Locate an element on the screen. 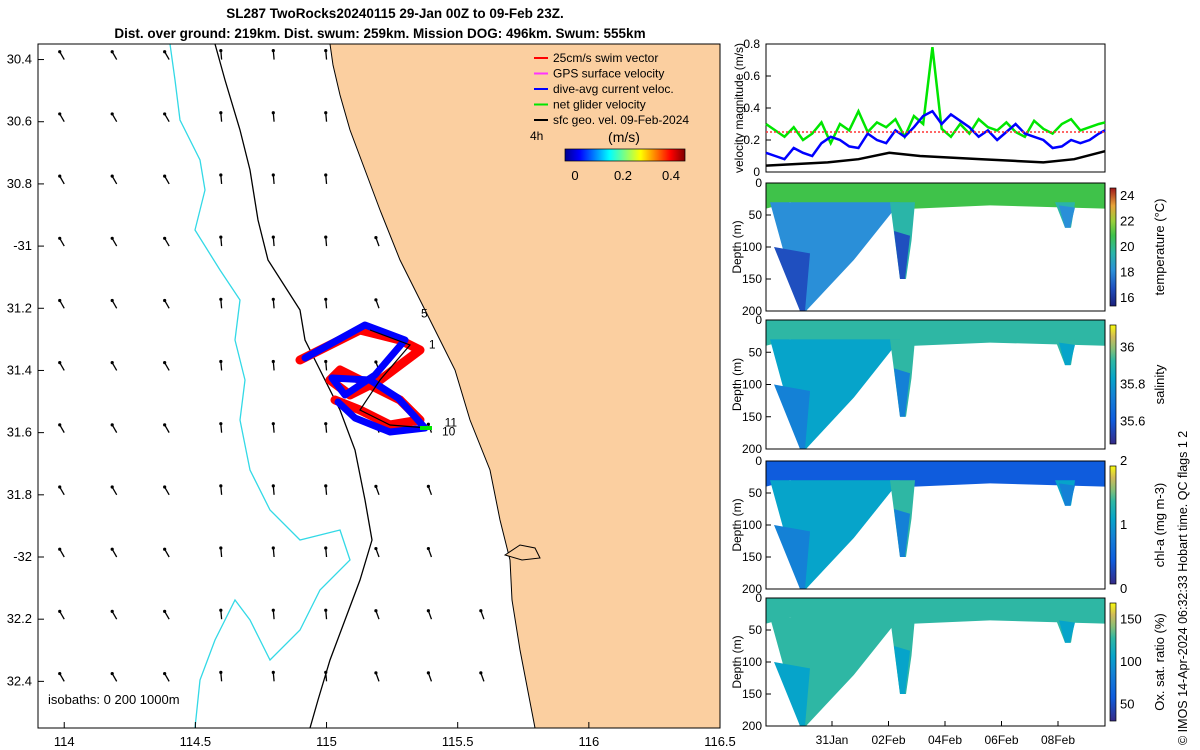 The height and width of the screenshot is (750, 1200). map-ytick-label: 30.8 is located at coordinates (19, 183).